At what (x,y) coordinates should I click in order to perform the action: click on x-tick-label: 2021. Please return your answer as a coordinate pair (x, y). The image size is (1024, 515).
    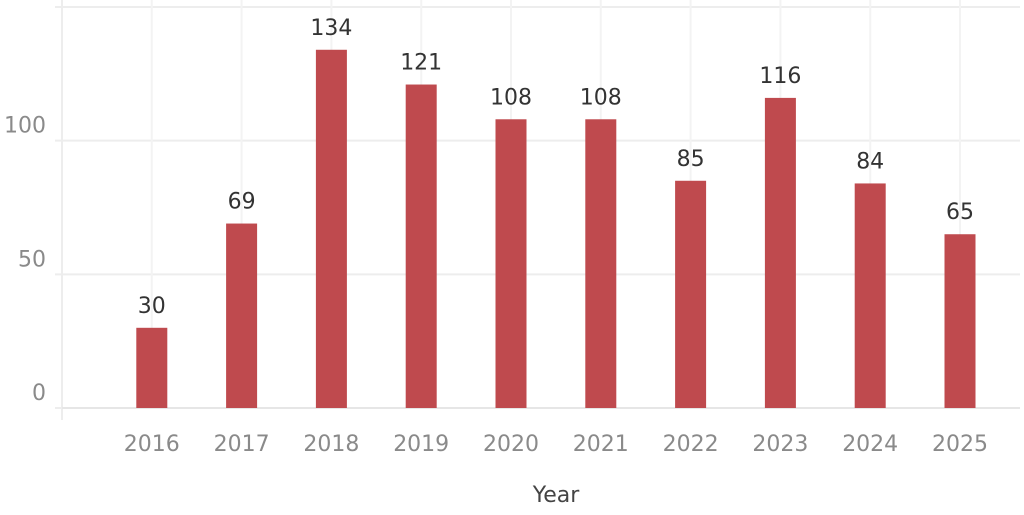
    Looking at the image, I should click on (601, 444).